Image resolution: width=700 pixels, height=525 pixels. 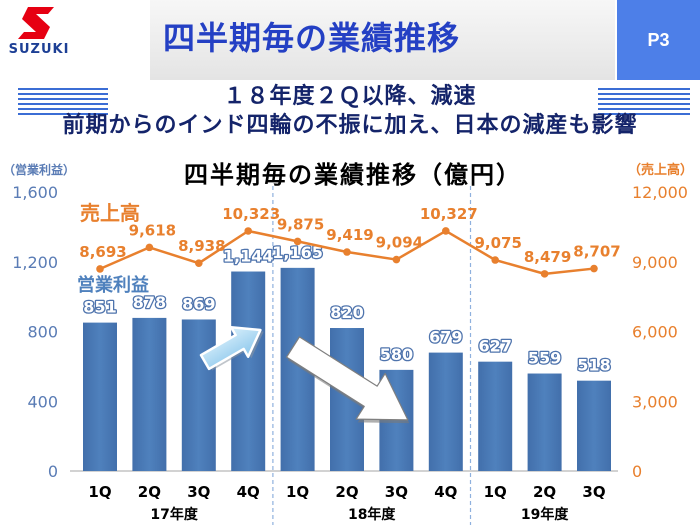 I want to click on sales-value-label: 10,327, so click(x=449, y=214).